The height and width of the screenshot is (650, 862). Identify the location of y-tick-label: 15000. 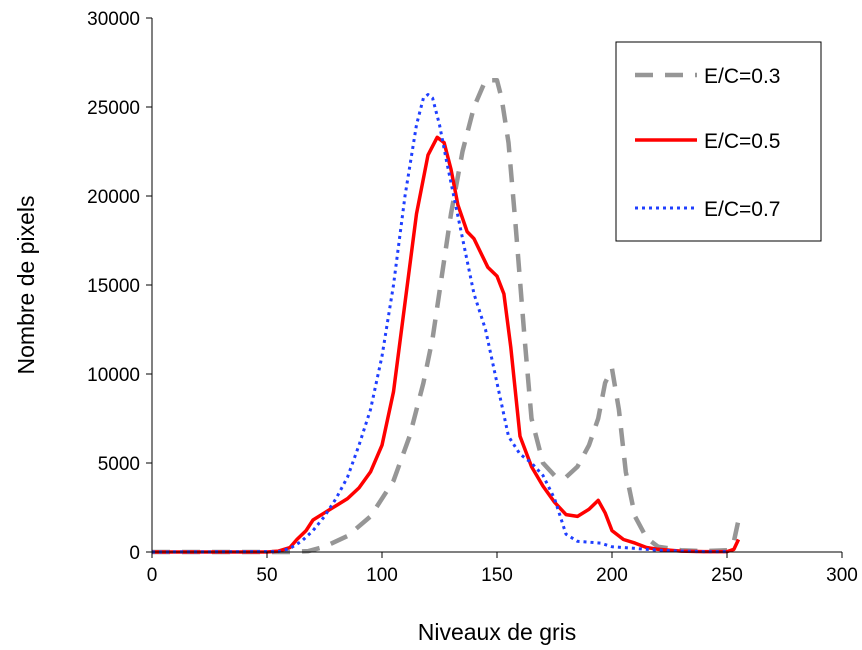
(113, 286).